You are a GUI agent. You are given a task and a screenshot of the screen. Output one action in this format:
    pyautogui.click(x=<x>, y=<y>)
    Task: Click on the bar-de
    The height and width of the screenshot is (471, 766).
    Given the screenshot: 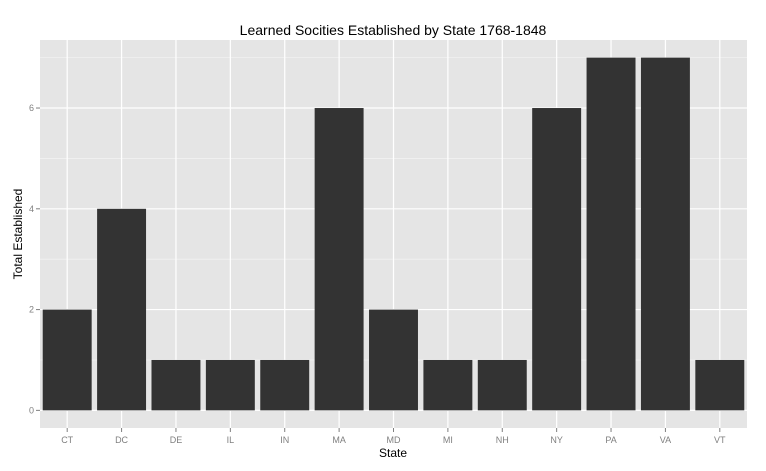 What is the action you would take?
    pyautogui.click(x=176, y=385)
    